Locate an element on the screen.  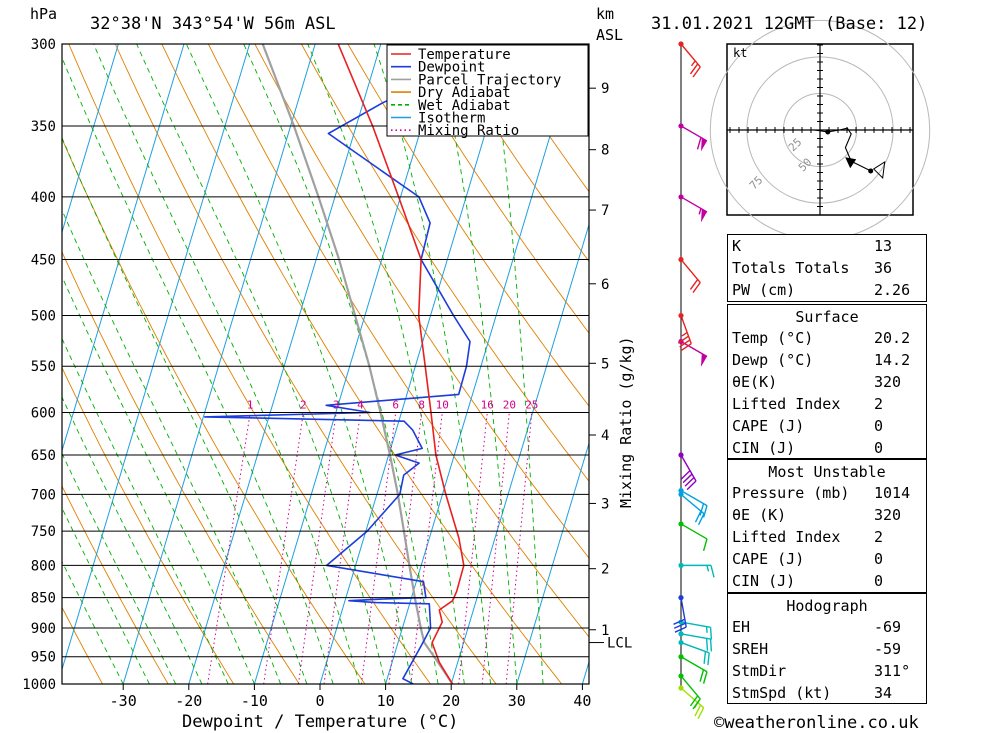
wind-pennant is located at coordinates (703, 215).